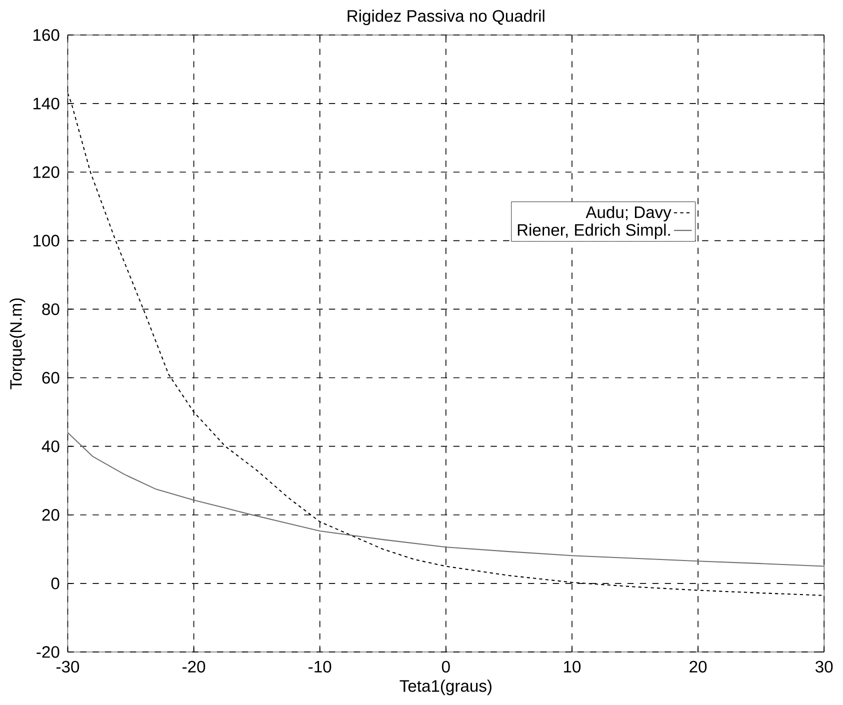 The height and width of the screenshot is (705, 843). I want to click on y-tick-label: 80, so click(51, 309).